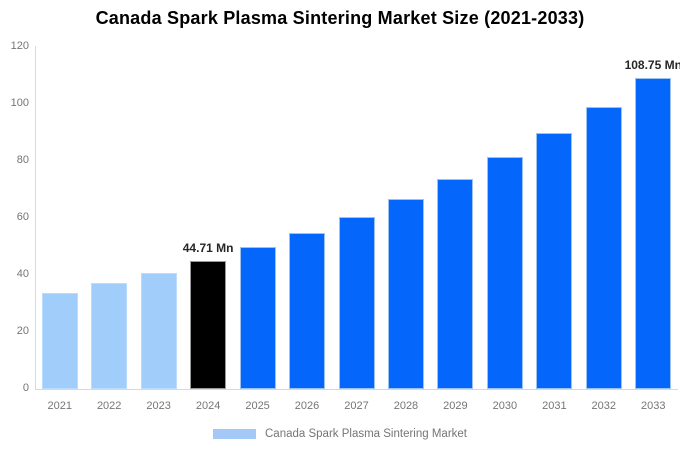  What do you see at coordinates (22, 274) in the screenshot?
I see `y-axis-tick-label: 40` at bounding box center [22, 274].